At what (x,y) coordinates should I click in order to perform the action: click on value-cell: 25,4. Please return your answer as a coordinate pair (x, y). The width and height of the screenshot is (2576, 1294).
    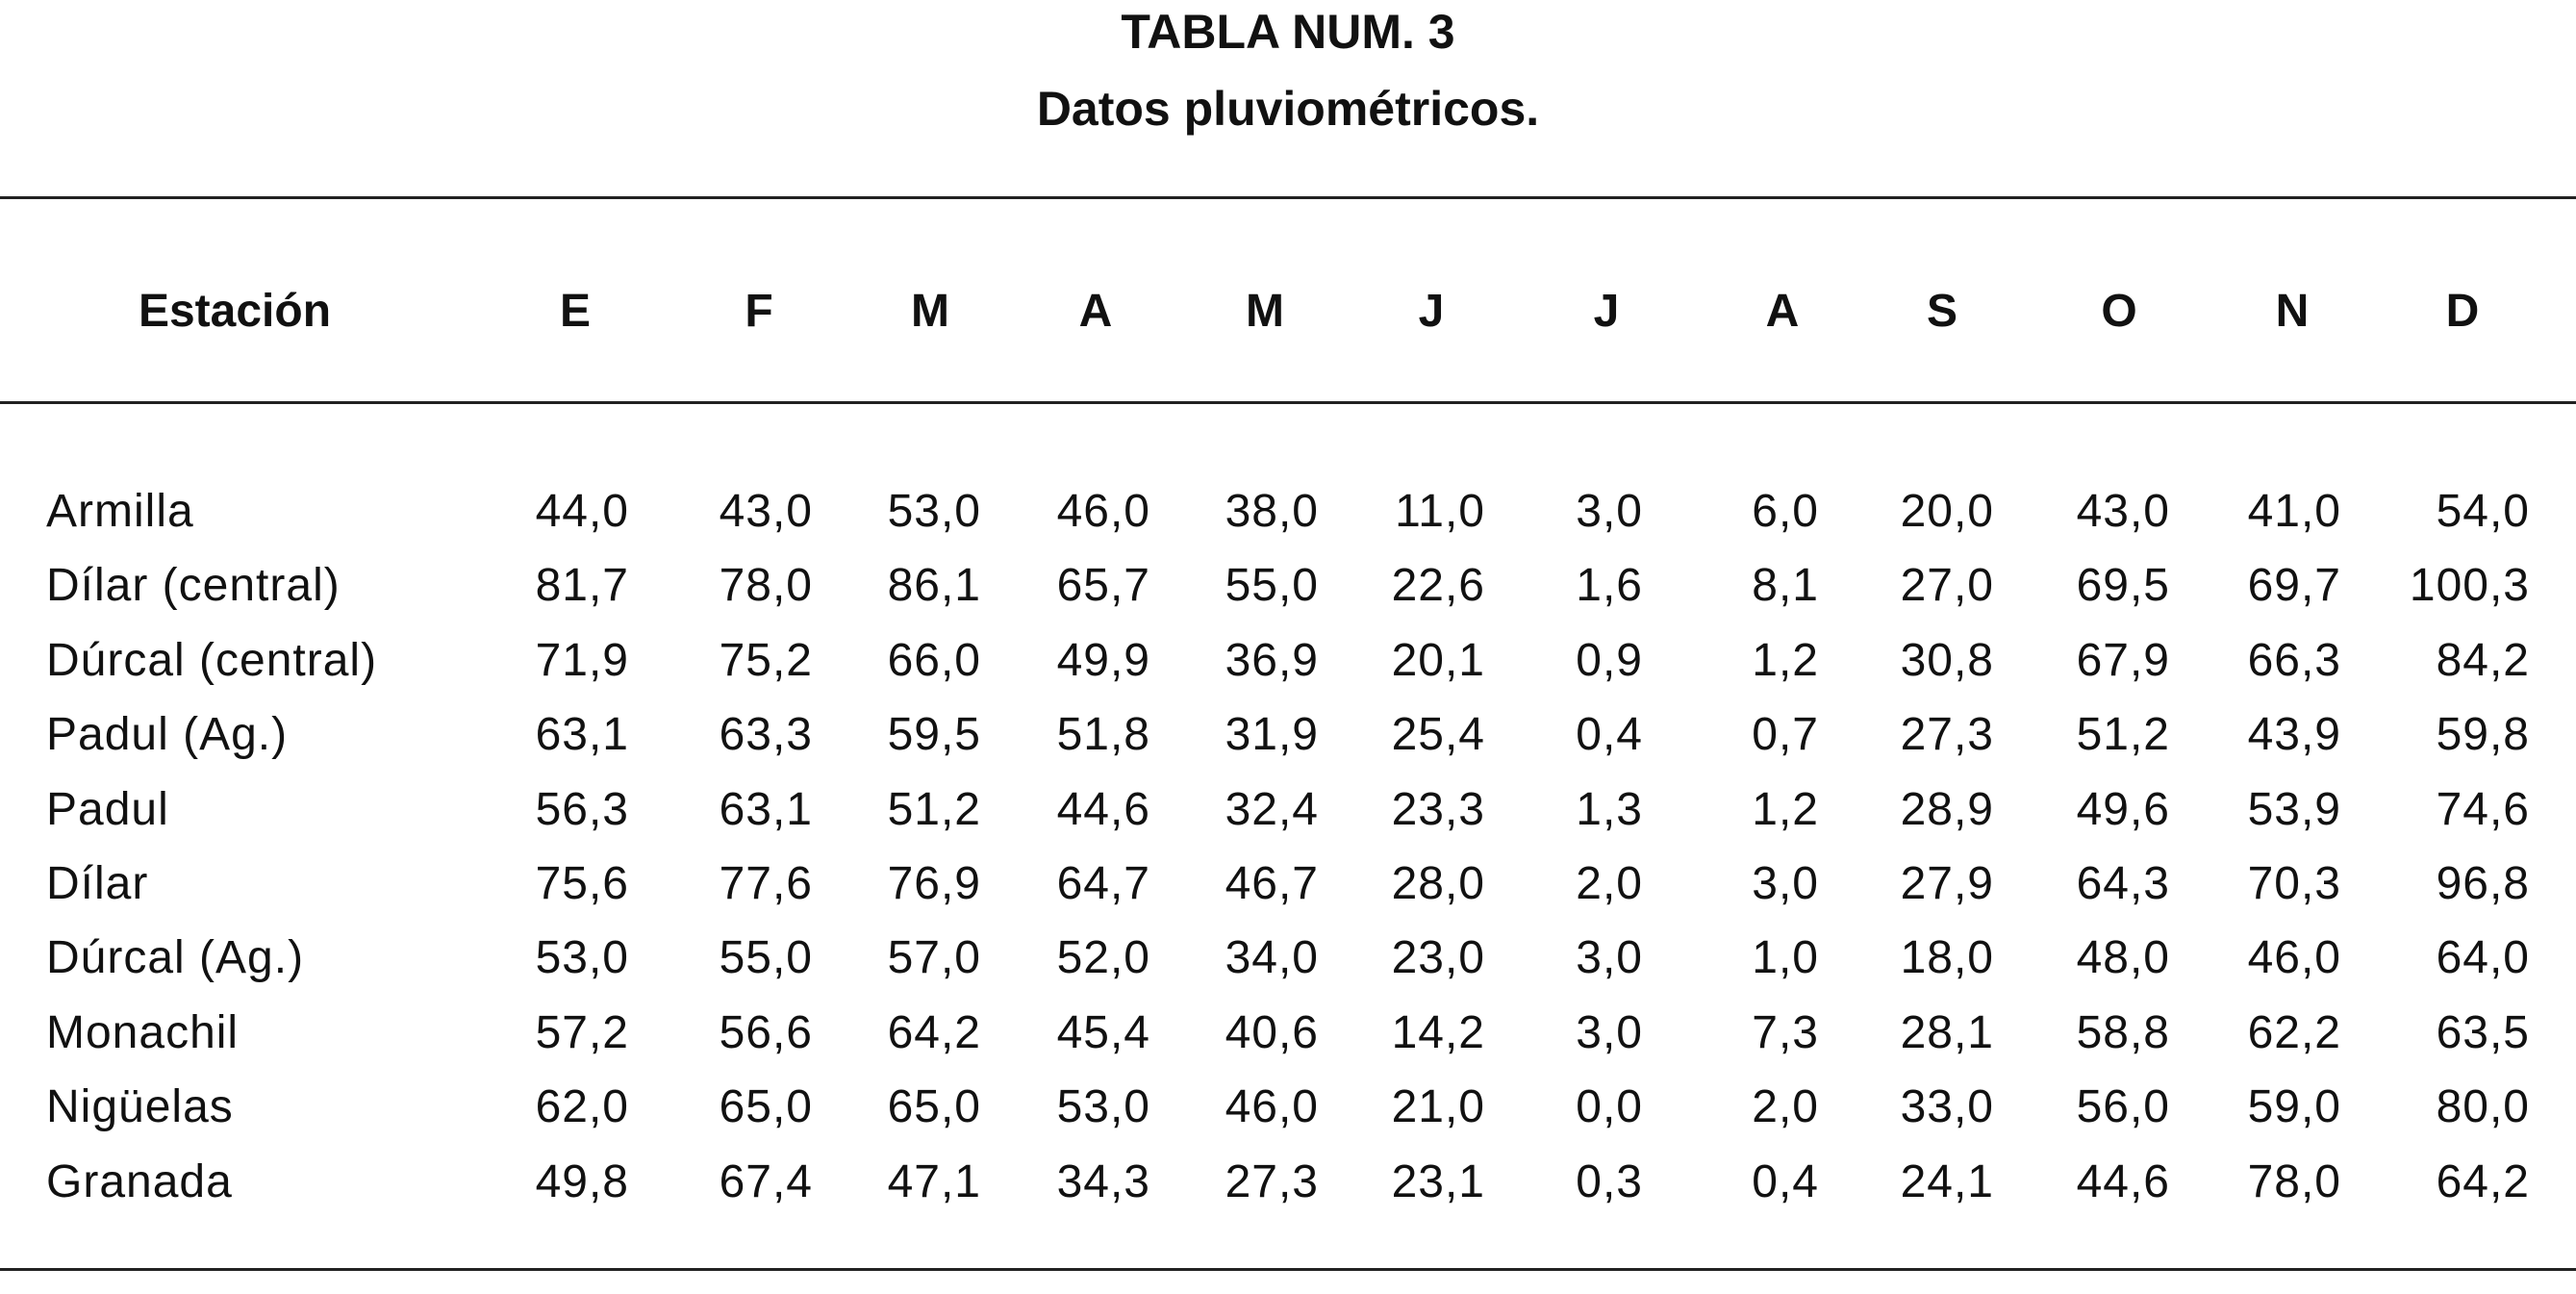
    Looking at the image, I should click on (1438, 735).